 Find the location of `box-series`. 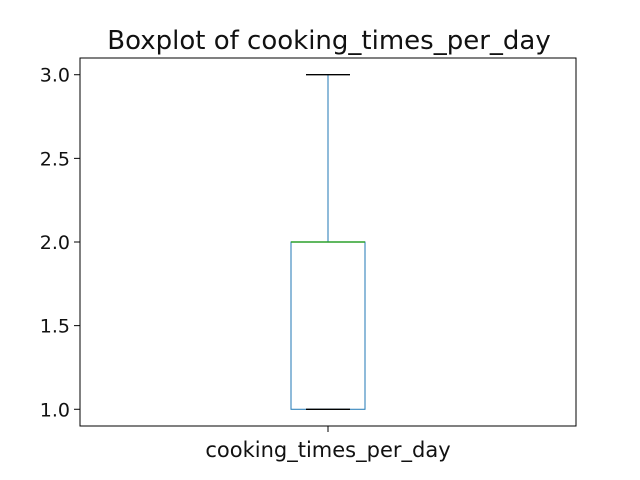

box-series is located at coordinates (328, 242).